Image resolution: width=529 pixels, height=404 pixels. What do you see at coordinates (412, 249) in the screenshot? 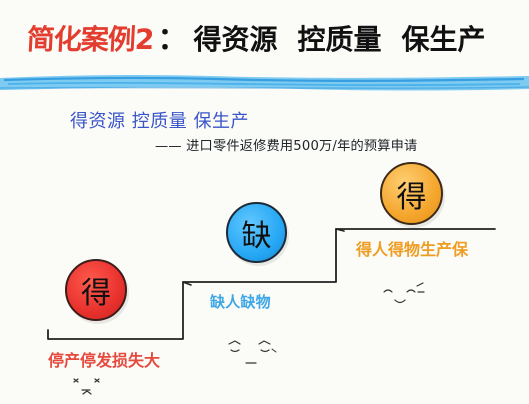
I see `step-caption-high: 得人得物生产保` at bounding box center [412, 249].